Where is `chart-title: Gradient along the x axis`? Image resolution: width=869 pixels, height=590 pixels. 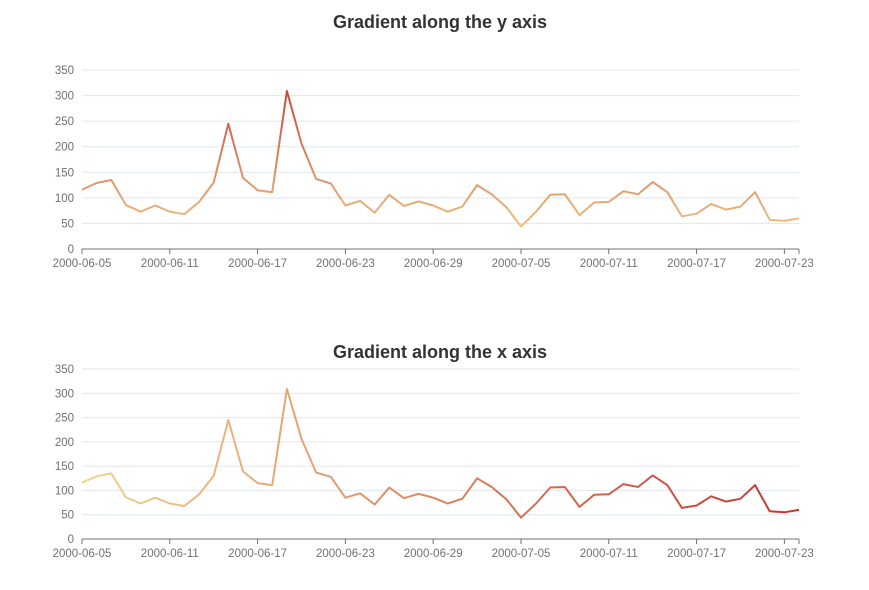 chart-title: Gradient along the x axis is located at coordinates (440, 352).